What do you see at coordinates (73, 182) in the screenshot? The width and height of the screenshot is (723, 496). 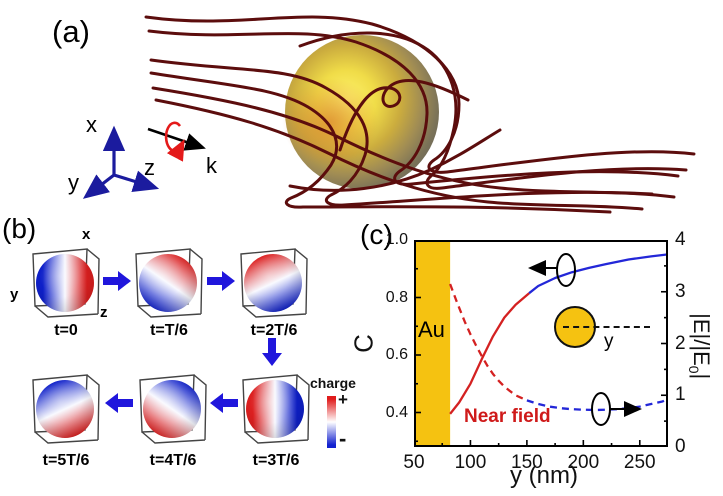 I see `panel-a-y-label: y` at bounding box center [73, 182].